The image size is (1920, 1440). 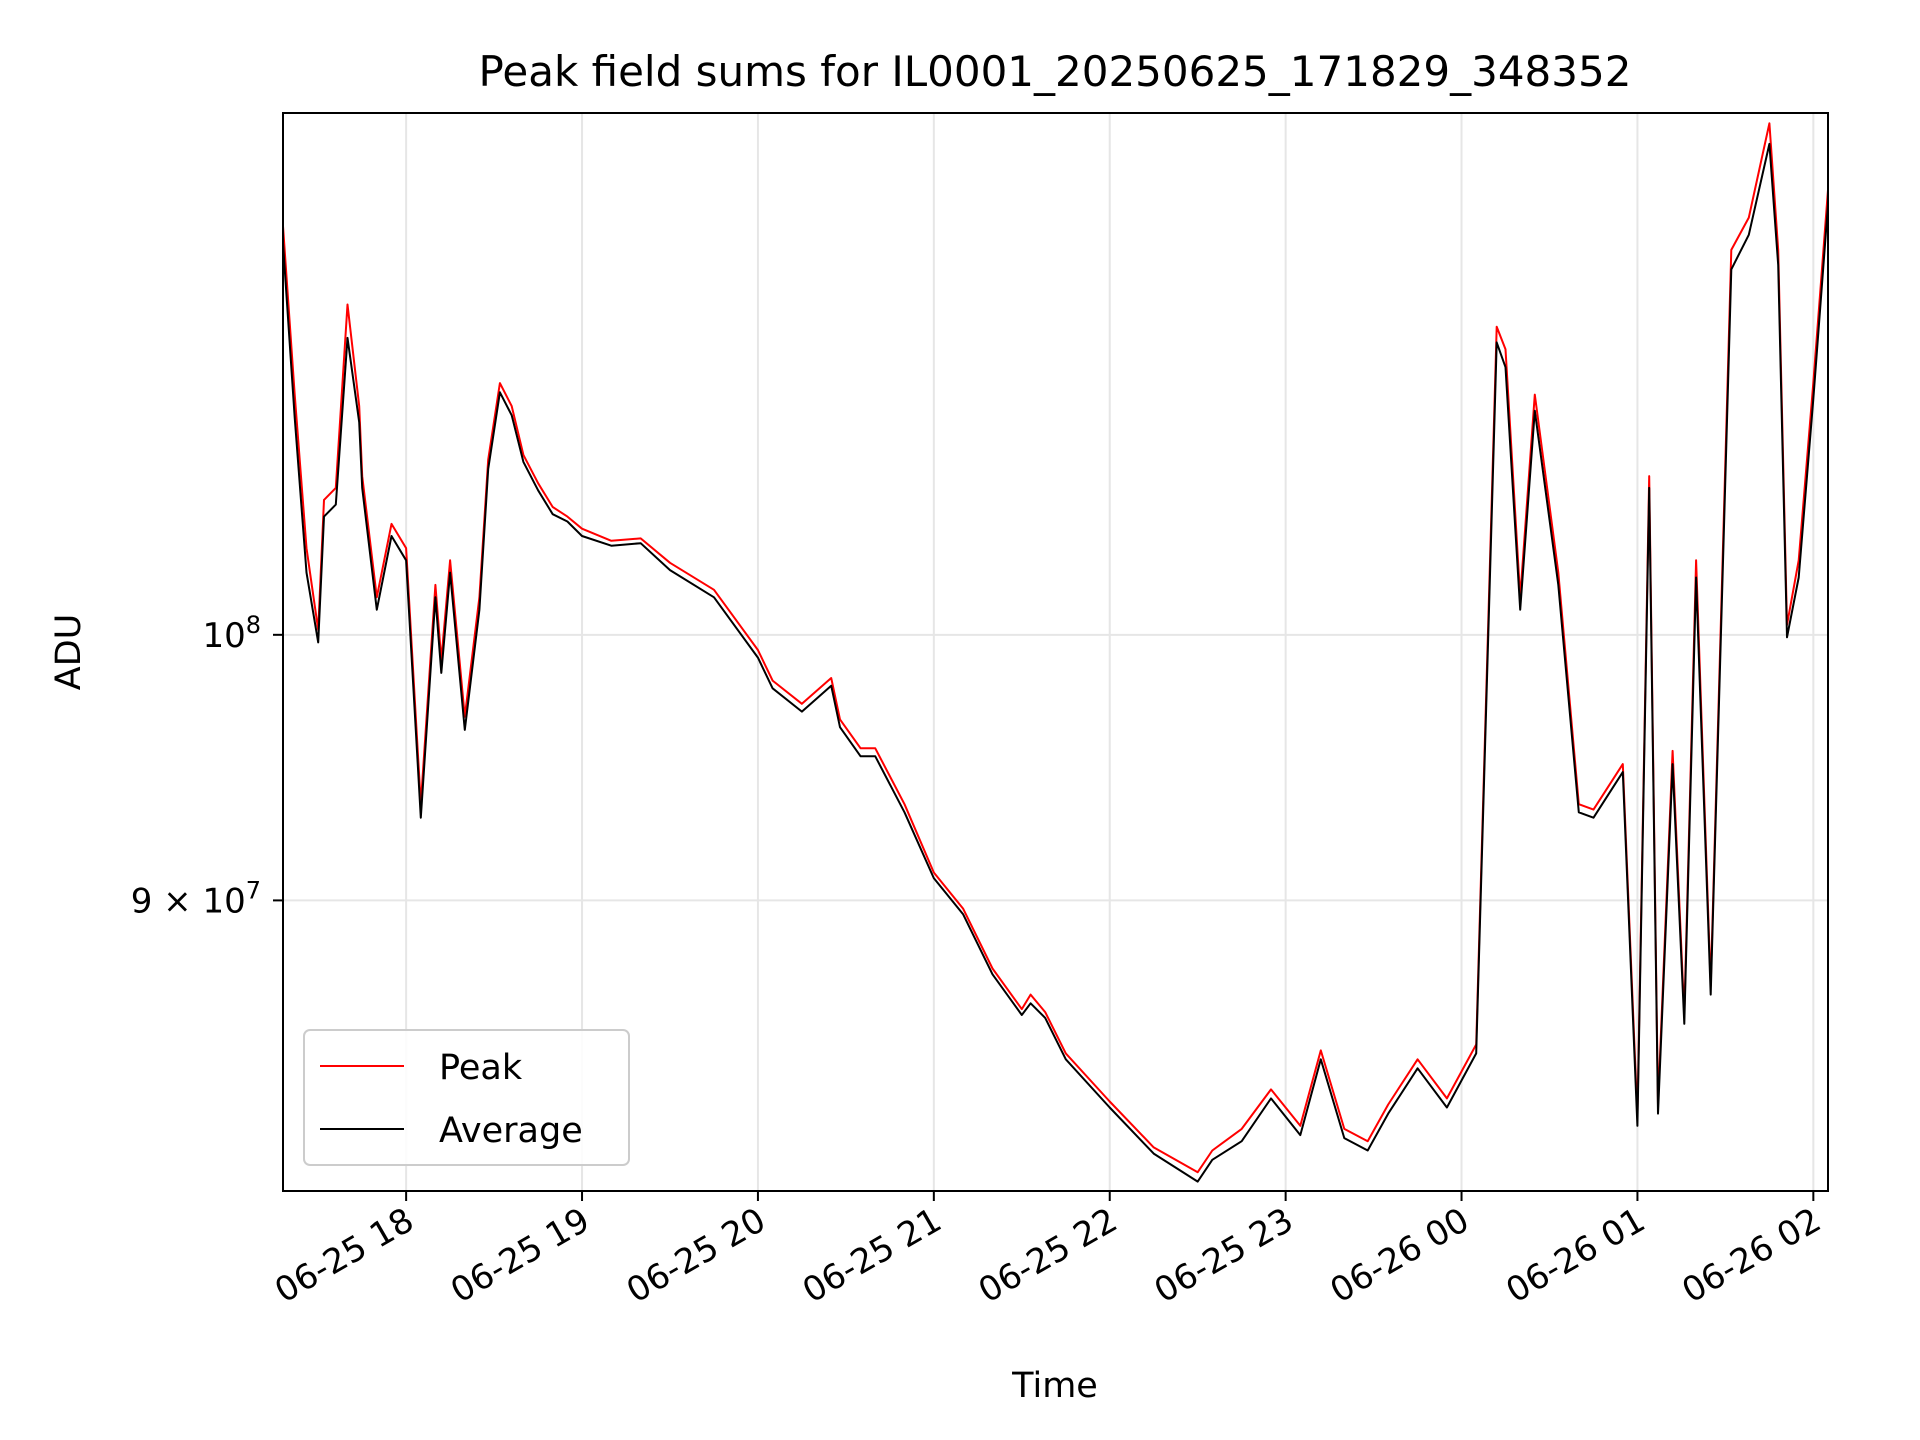 What do you see at coordinates (231, 633) in the screenshot?
I see `y-tick-label: 108` at bounding box center [231, 633].